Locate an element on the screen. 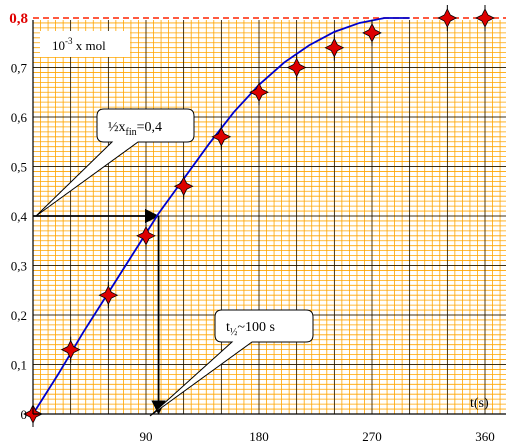 The width and height of the screenshot is (513, 447). y-tick-label: 0,7 is located at coordinates (19, 68).